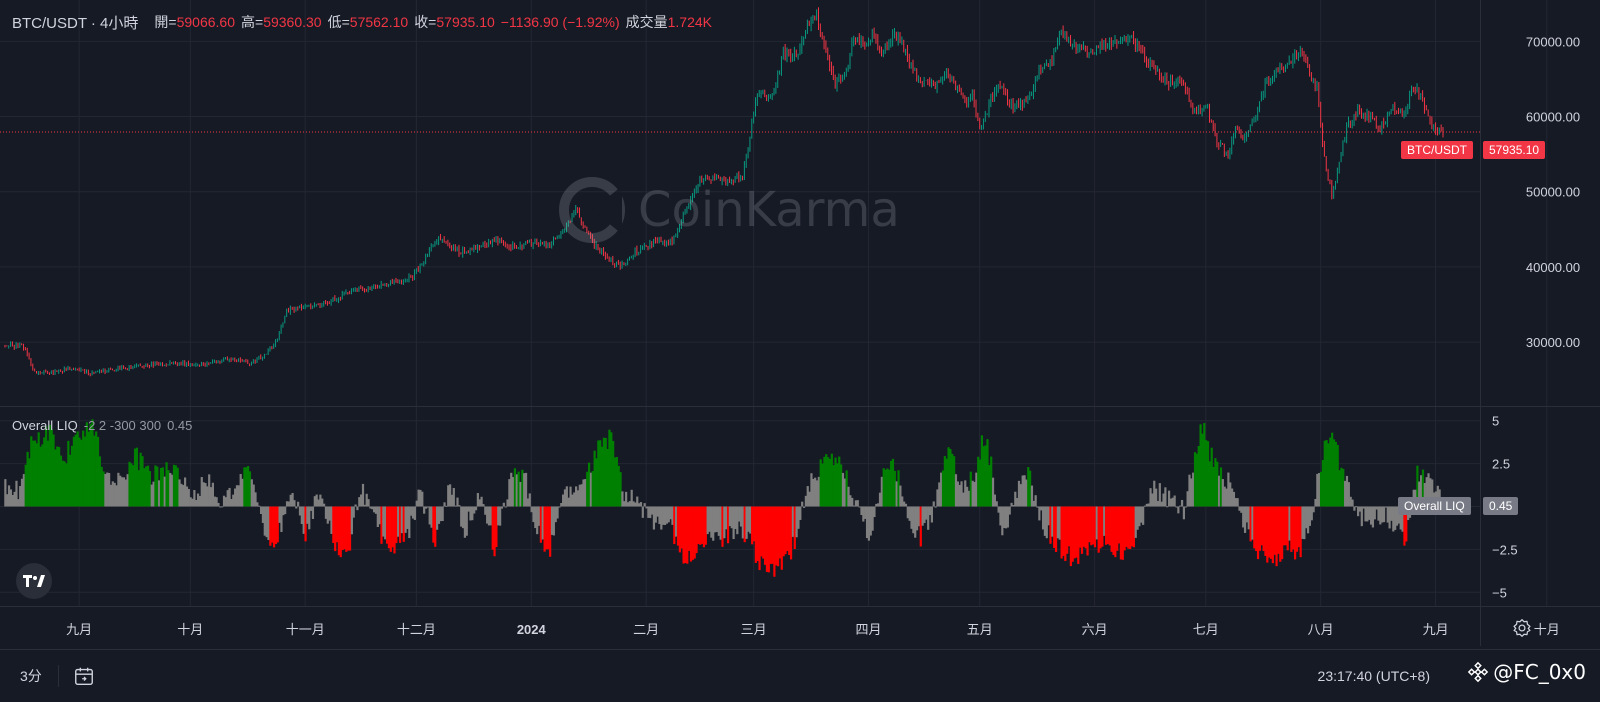 The width and height of the screenshot is (1600, 702). What do you see at coordinates (34, 581) in the screenshot?
I see `tradingview-logo-icon` at bounding box center [34, 581].